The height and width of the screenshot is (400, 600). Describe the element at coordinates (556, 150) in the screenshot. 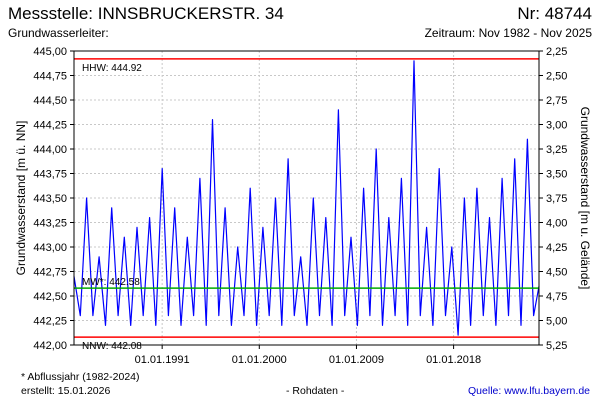

I see `y2-tick-label: 3,25` at that location.